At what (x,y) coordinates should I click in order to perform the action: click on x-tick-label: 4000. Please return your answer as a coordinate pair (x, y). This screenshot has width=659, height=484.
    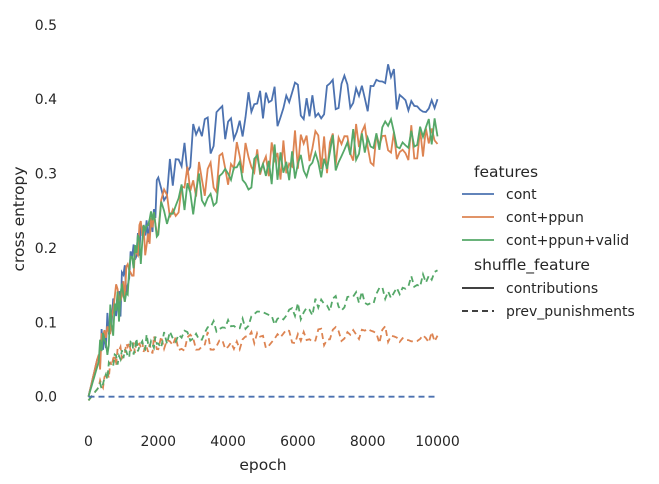
    Looking at the image, I should click on (228, 442).